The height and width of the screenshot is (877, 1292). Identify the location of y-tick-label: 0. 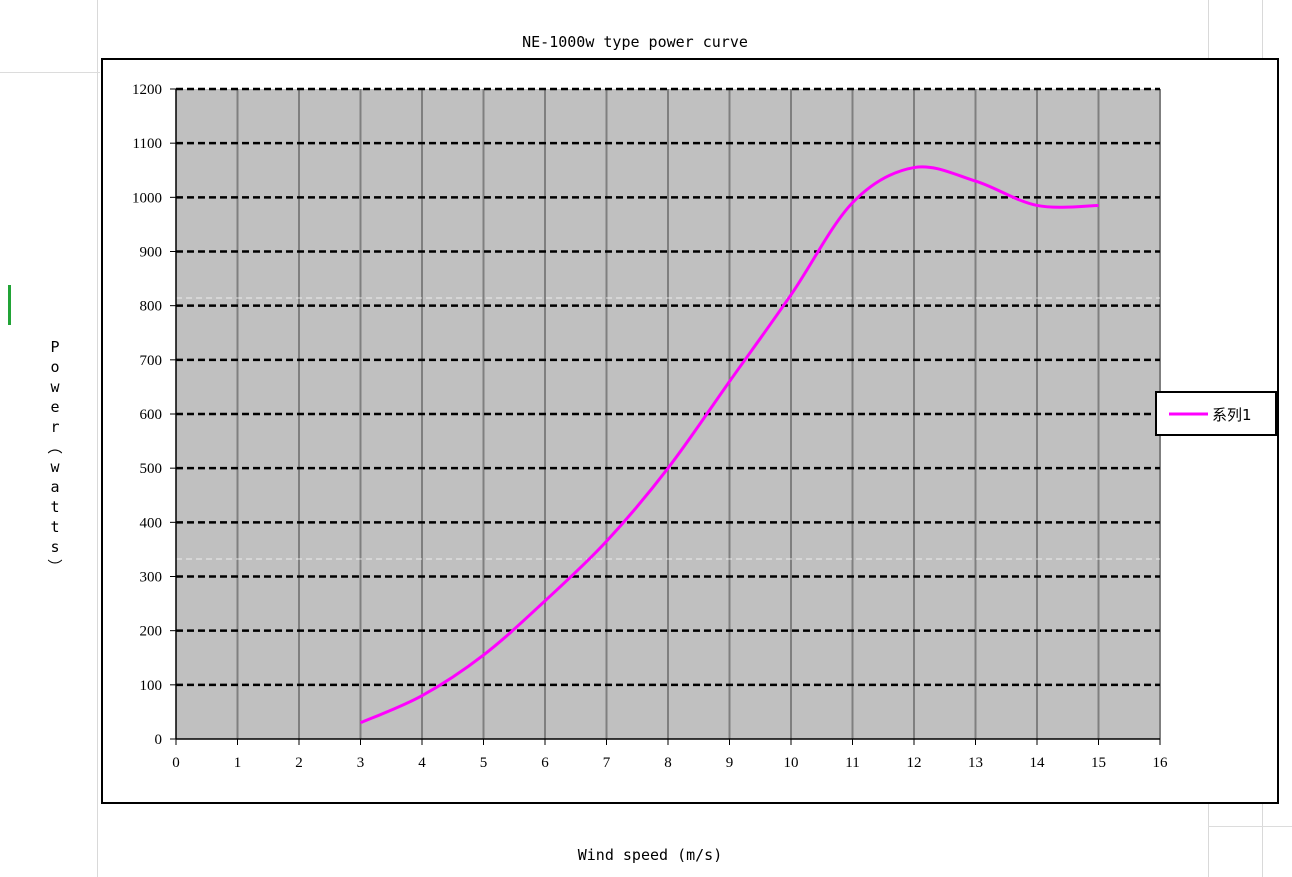
(159, 740).